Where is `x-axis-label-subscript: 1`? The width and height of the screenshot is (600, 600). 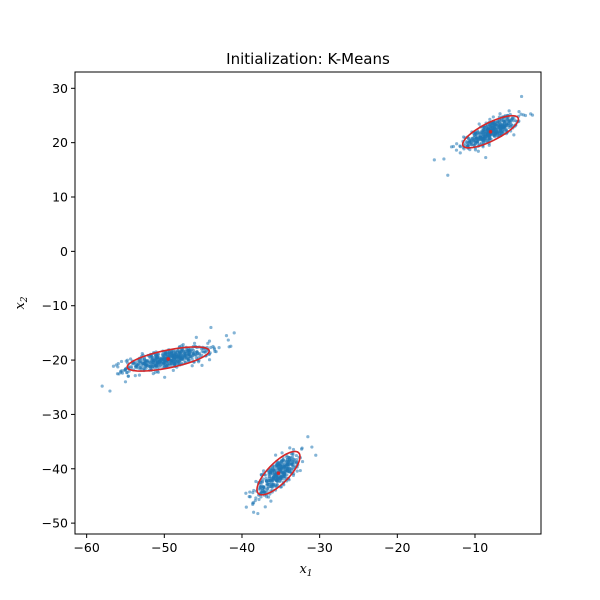
x-axis-label-subscript: 1 is located at coordinates (310, 574).